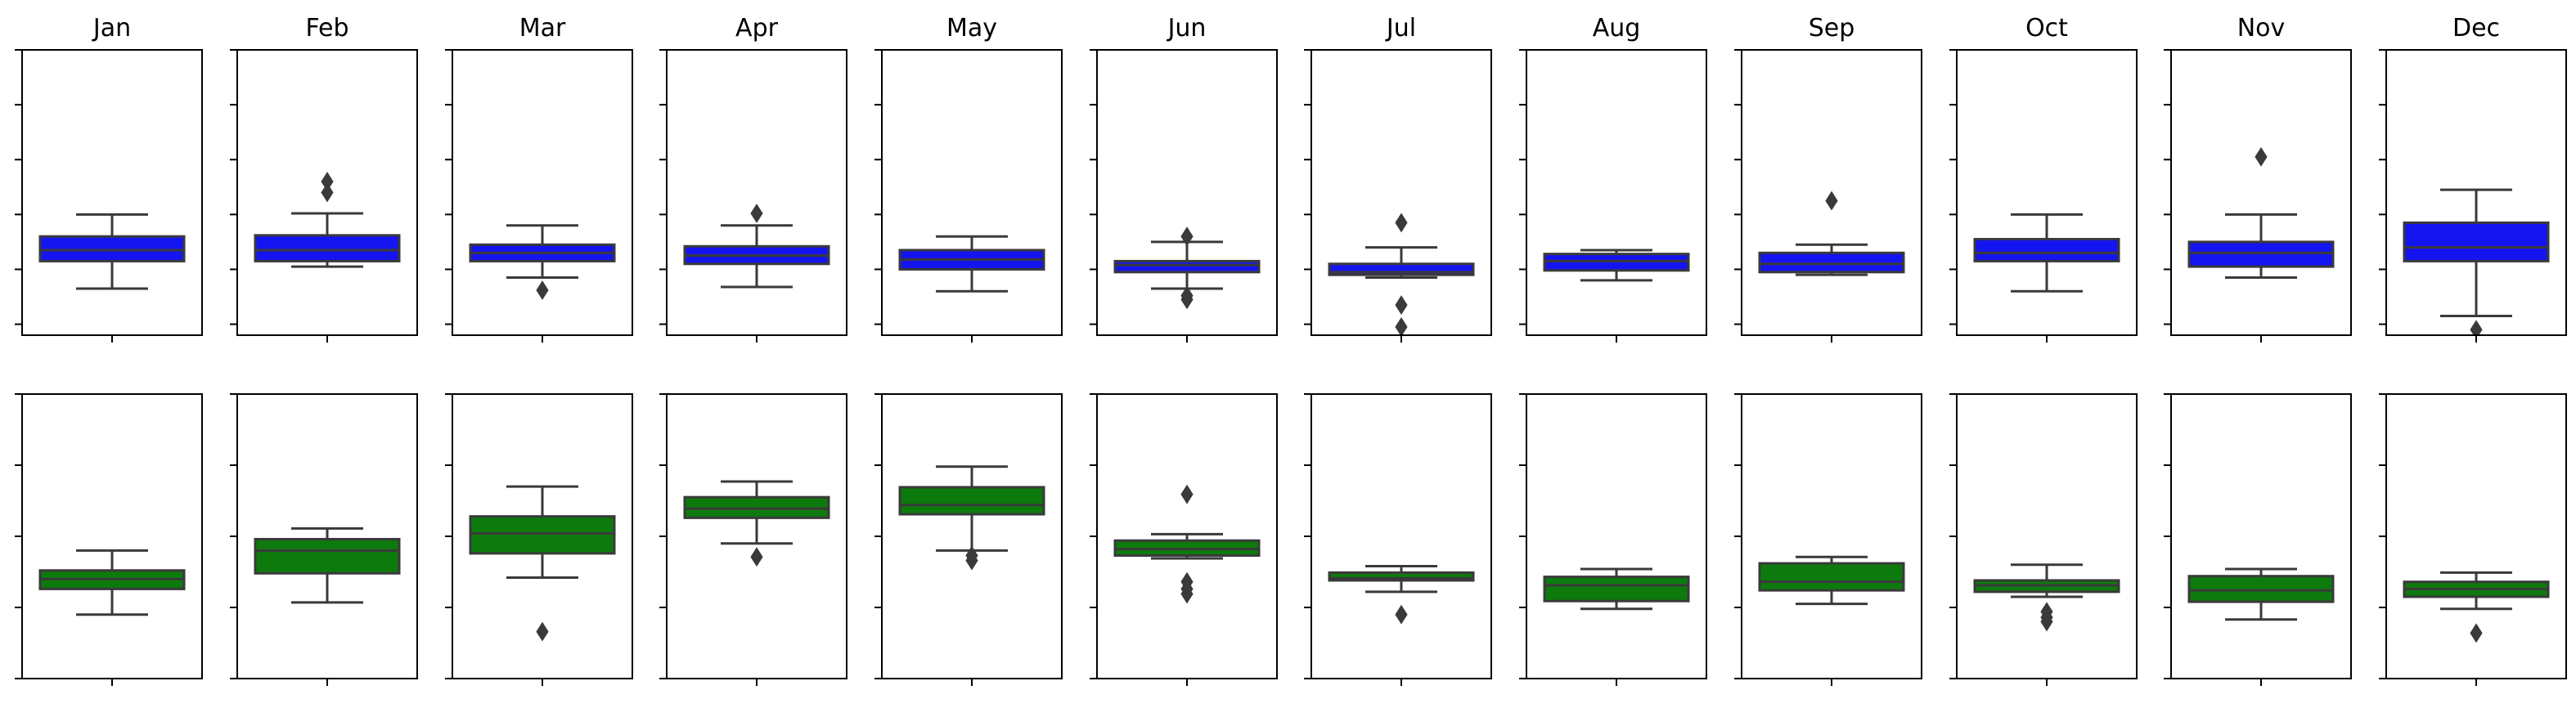  Describe the element at coordinates (2473, 539) in the screenshot. I see `panel-bottom-dec` at that location.